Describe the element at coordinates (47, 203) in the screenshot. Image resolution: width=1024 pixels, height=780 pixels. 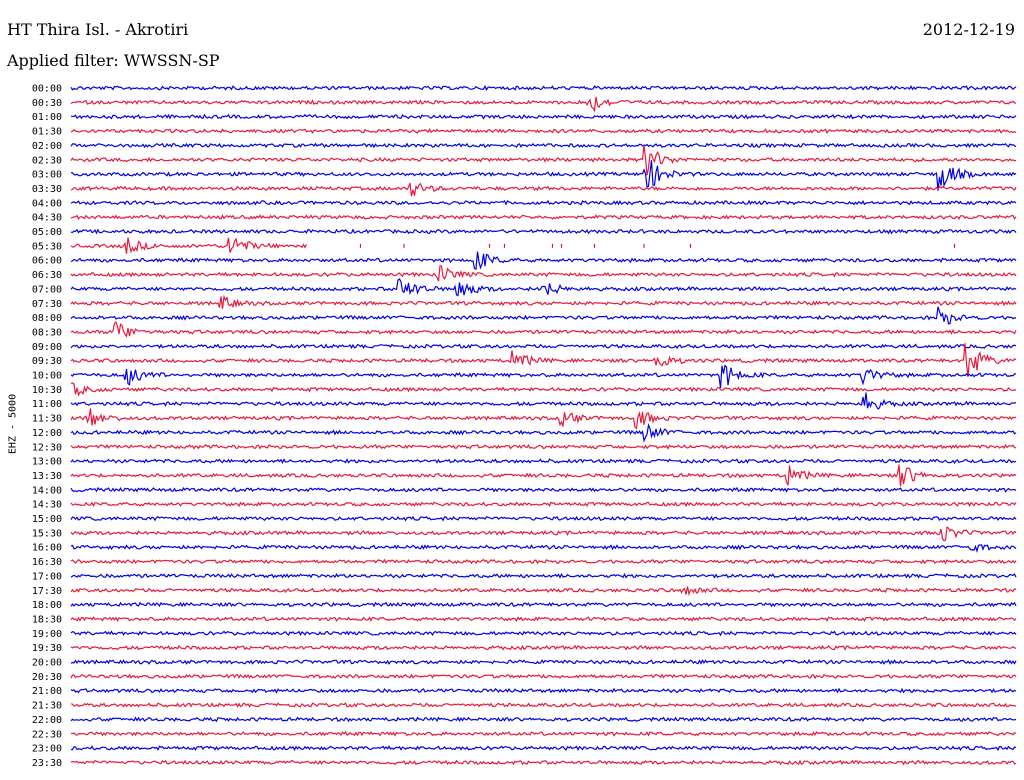
I see `time-label: 04:00` at that location.